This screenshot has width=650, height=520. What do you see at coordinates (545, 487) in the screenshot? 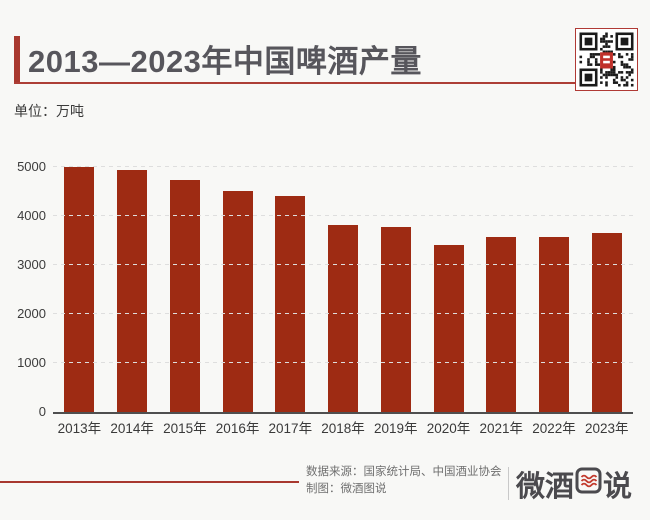
I see `brand-logo-prefix: 微酒` at bounding box center [545, 487].